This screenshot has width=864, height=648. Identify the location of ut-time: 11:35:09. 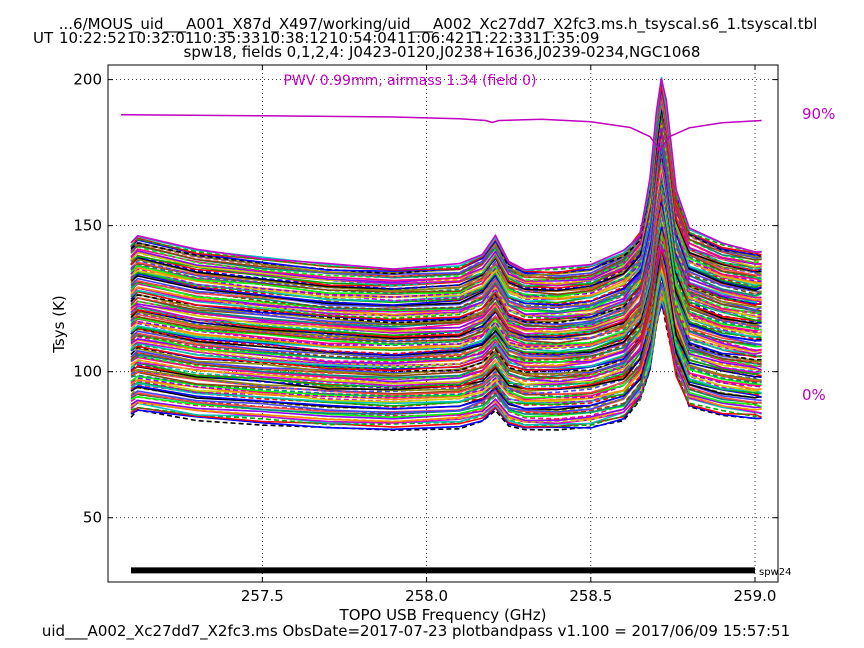
(565, 38).